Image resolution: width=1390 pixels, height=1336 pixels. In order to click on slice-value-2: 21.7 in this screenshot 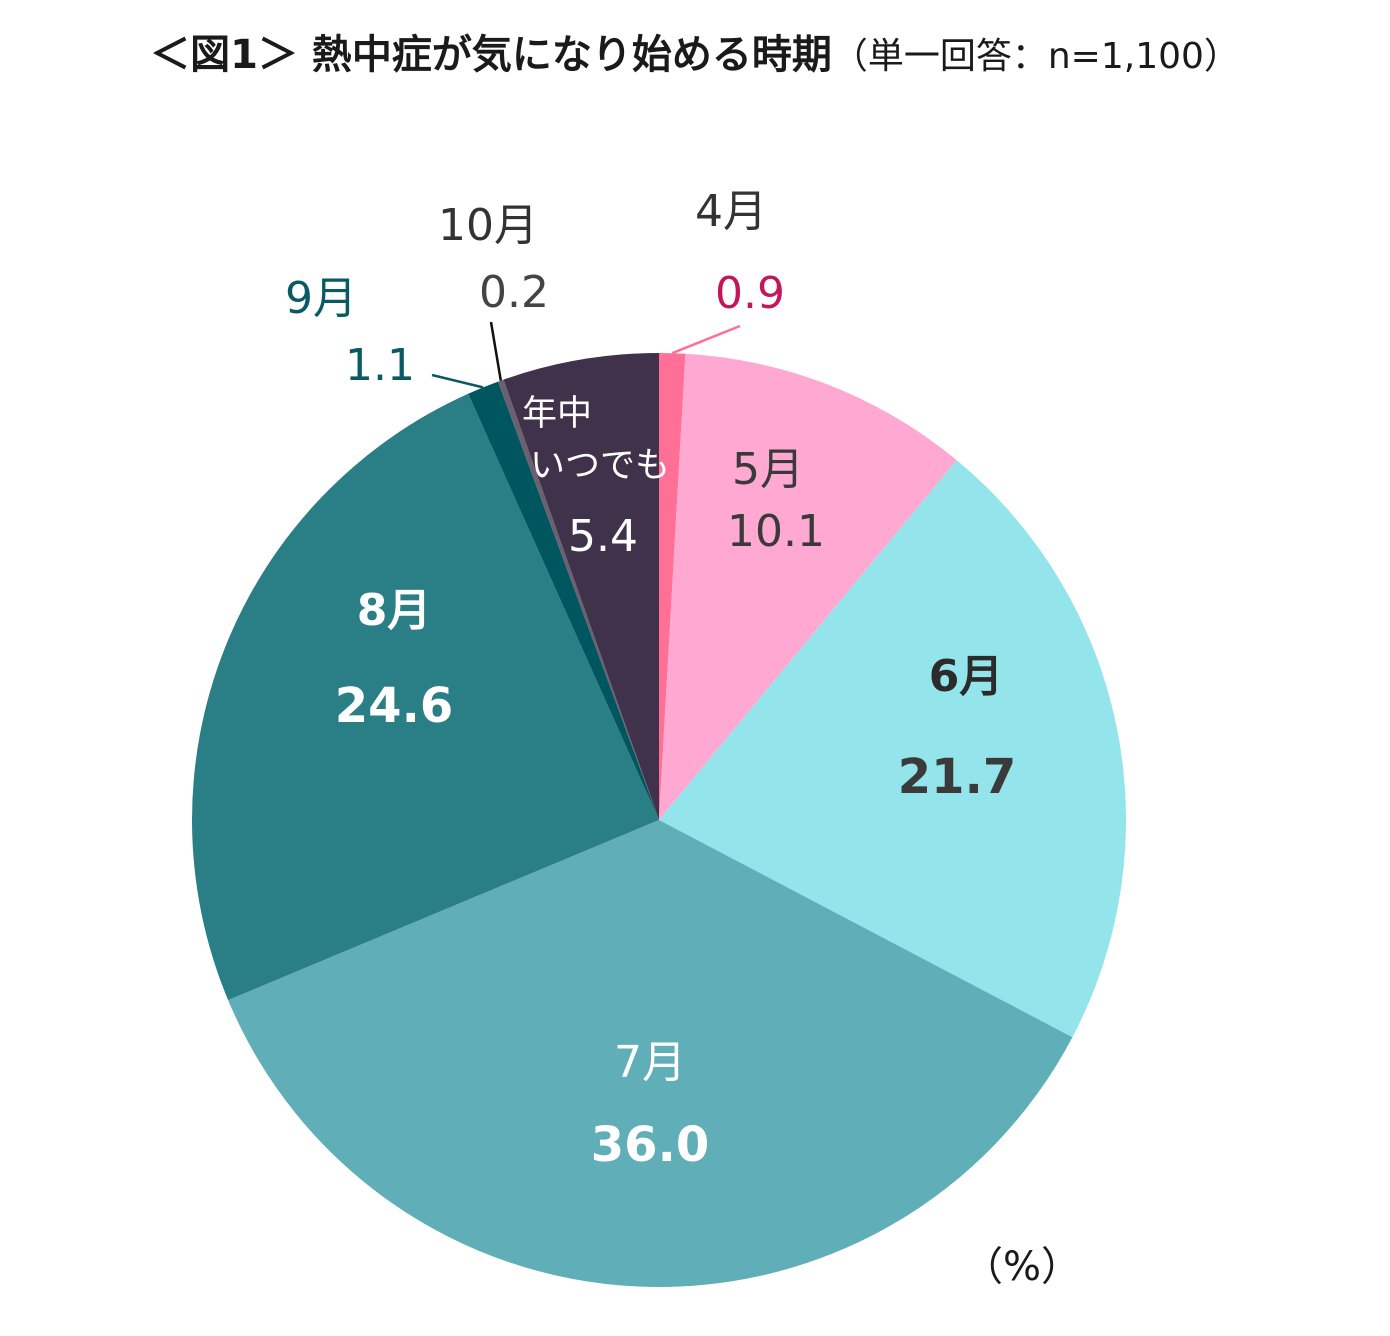, I will do `click(957, 777)`.